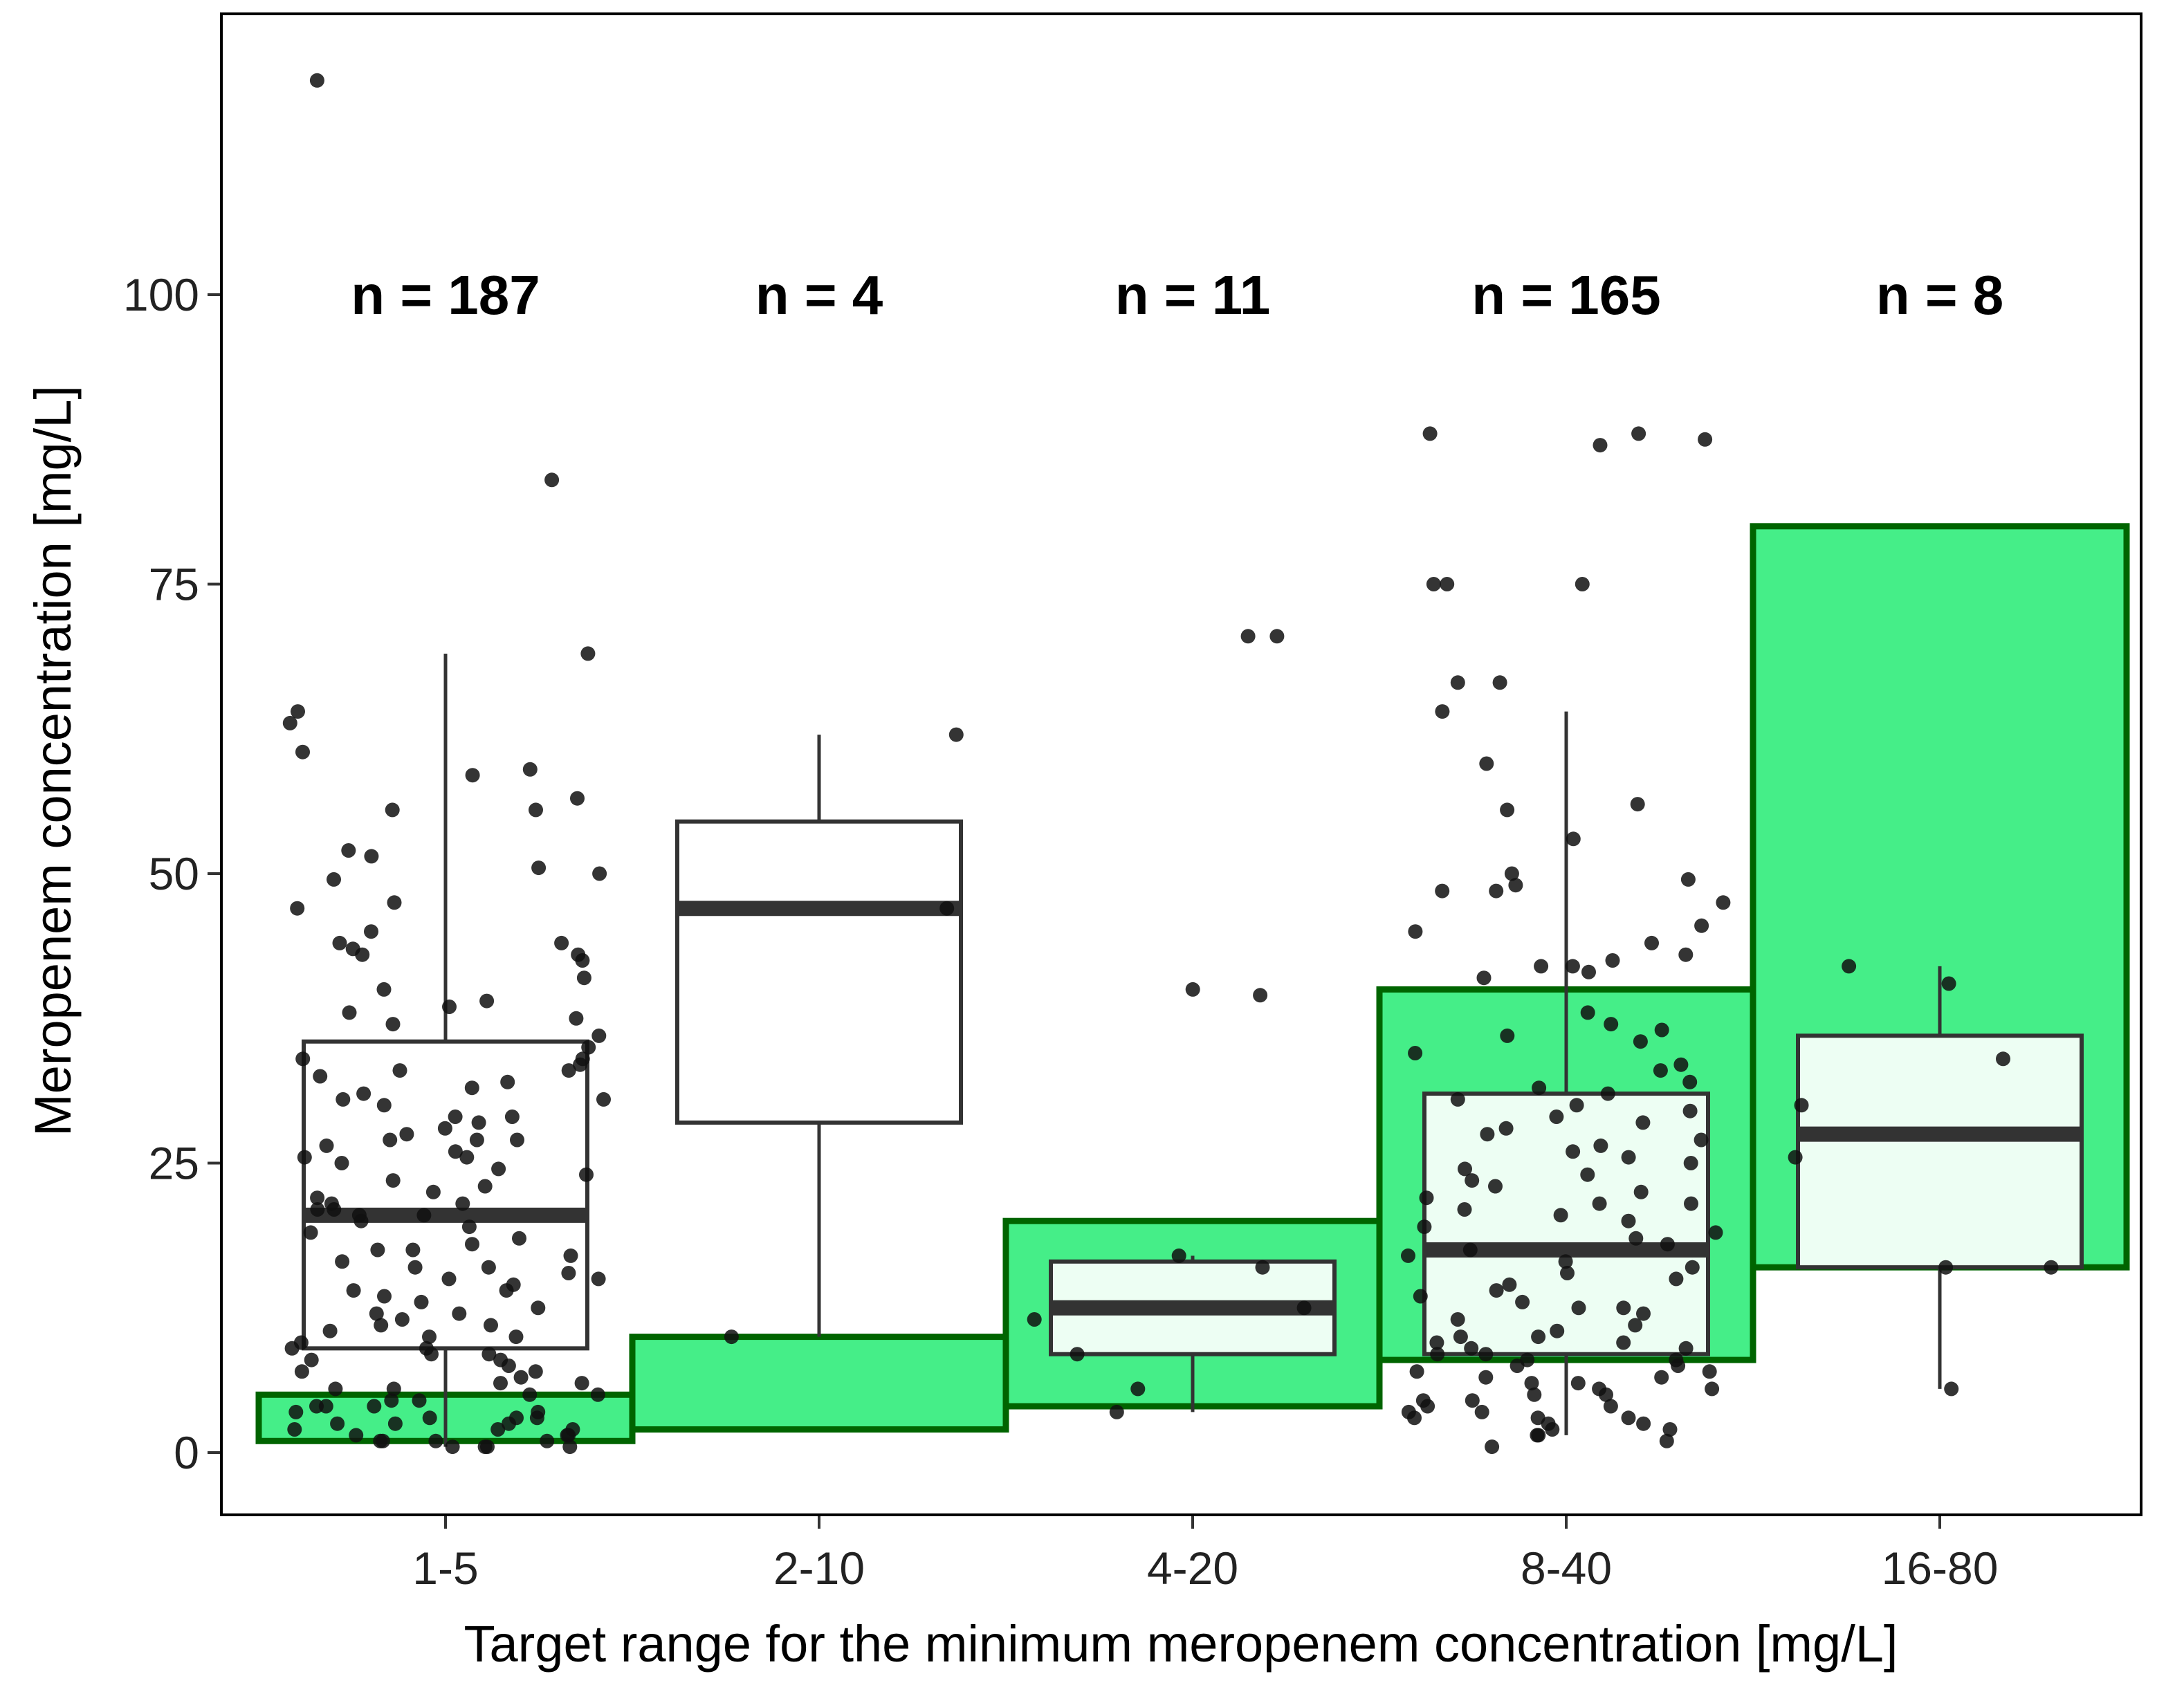  I want to click on x-tick-label-2-10: 2-10, so click(819, 1568).